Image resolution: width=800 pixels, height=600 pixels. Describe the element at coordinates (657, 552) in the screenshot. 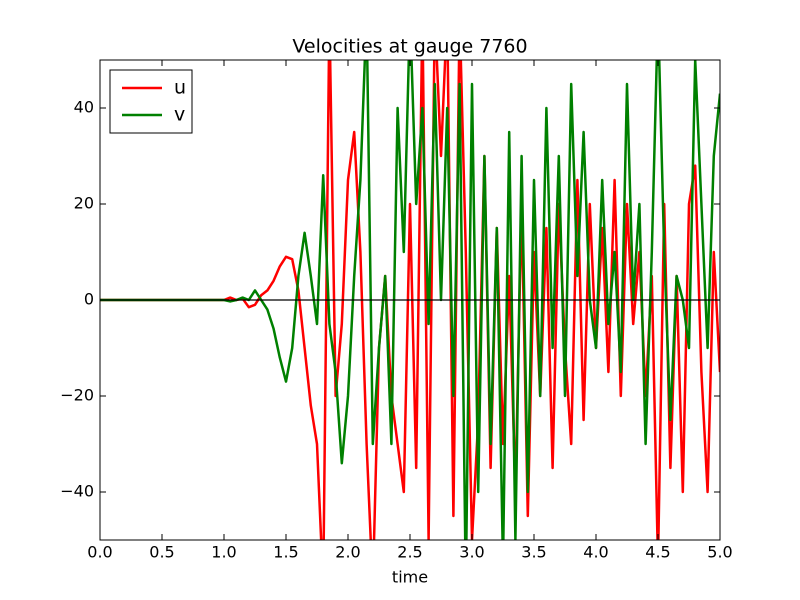

I see `x-tick-label: 4.5` at that location.